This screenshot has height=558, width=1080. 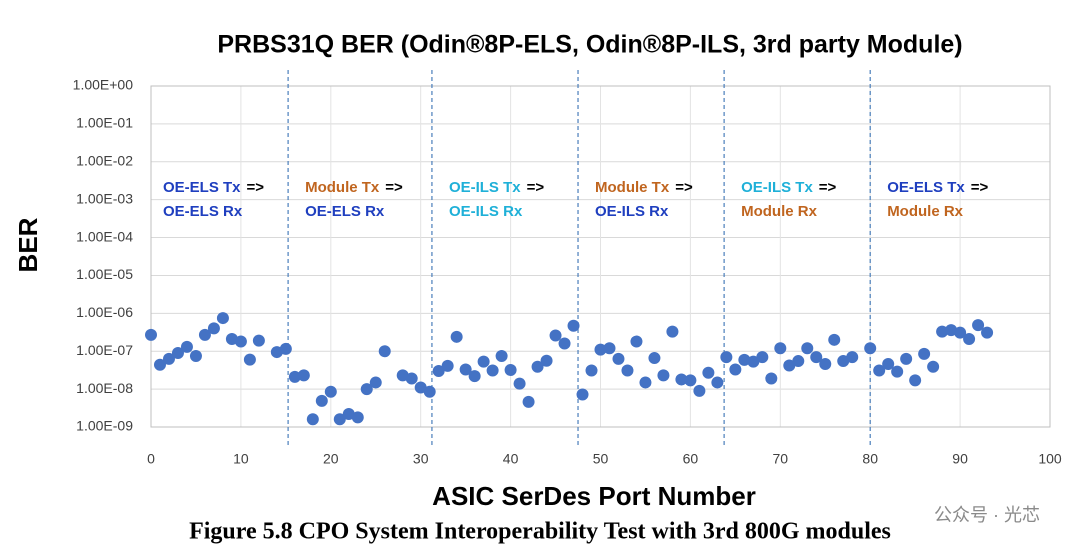 What do you see at coordinates (960, 459) in the screenshot?
I see `x-tick-label: 90` at bounding box center [960, 459].